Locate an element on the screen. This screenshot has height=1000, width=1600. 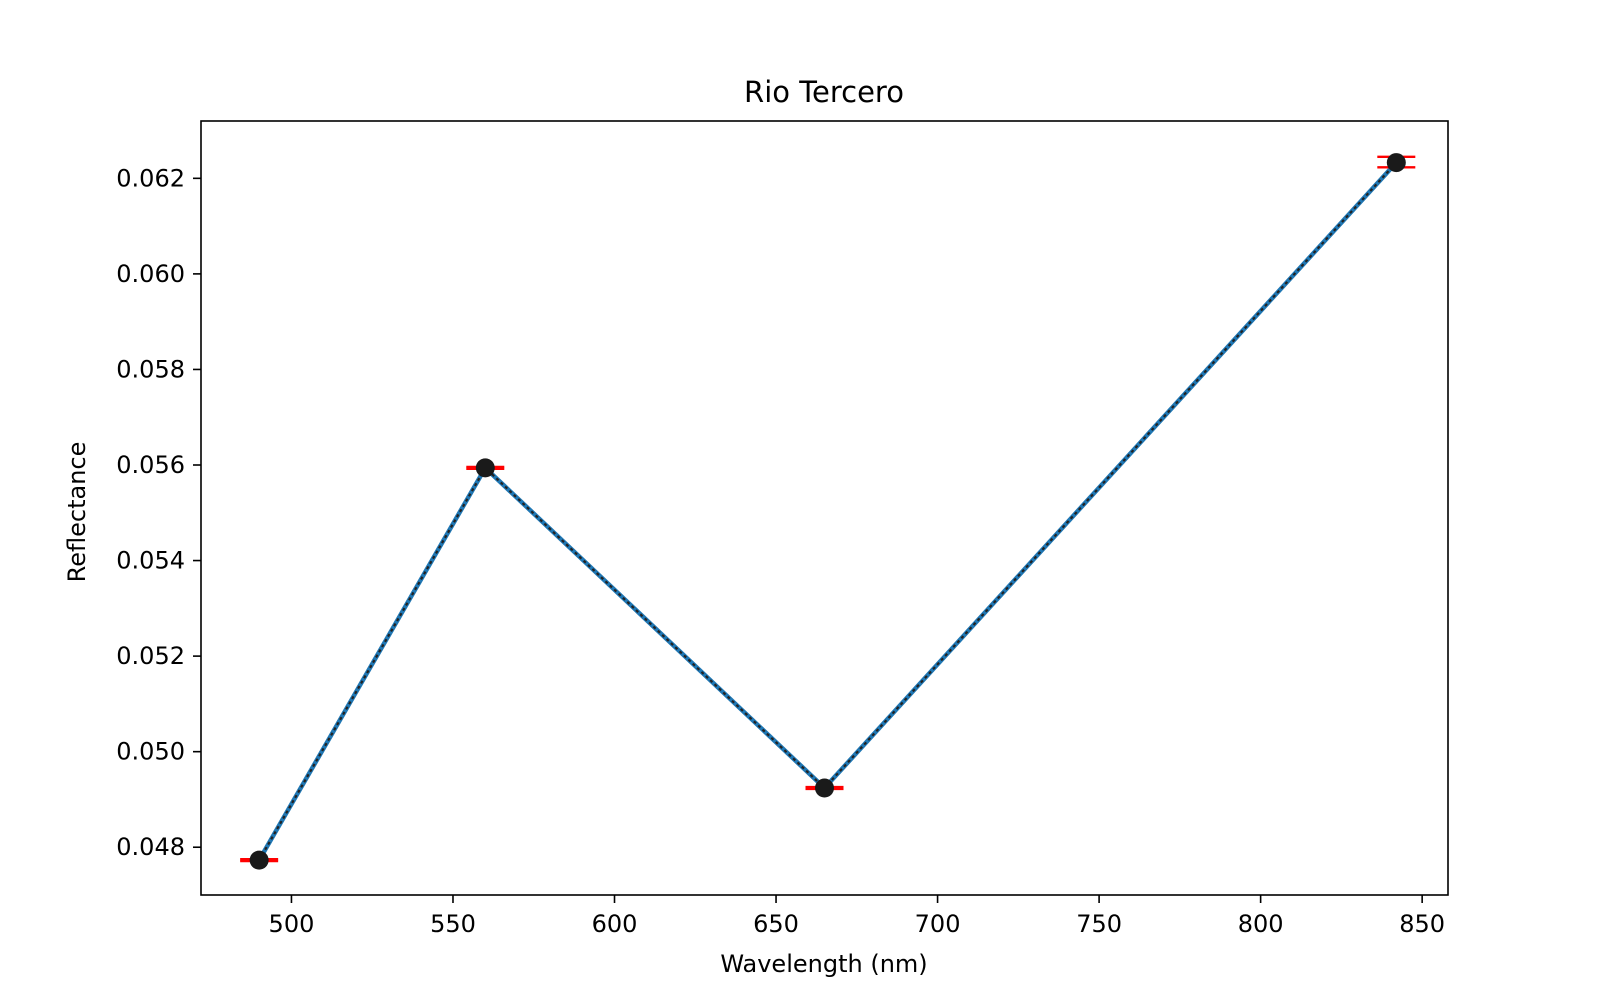
x-tick-label: 600 is located at coordinates (615, 924).